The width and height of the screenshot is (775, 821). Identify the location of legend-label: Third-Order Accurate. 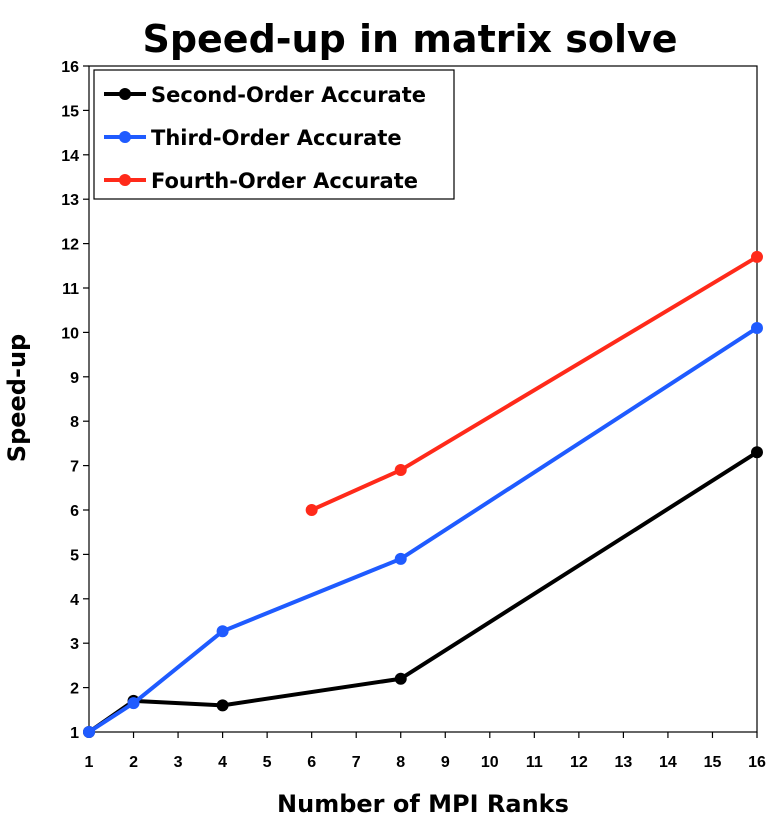
(276, 138).